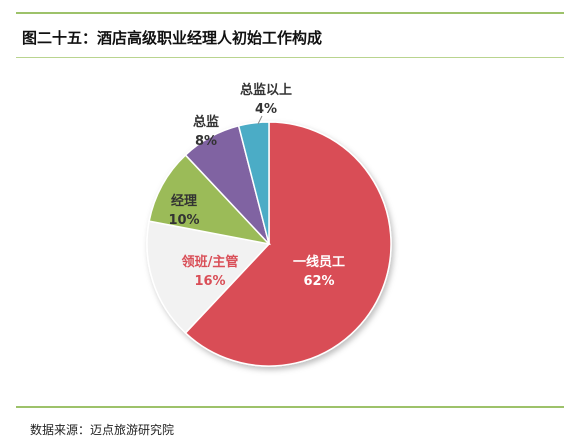 This screenshot has height=445, width=577. What do you see at coordinates (260, 120) in the screenshot?
I see `leader-line-above-director` at bounding box center [260, 120].